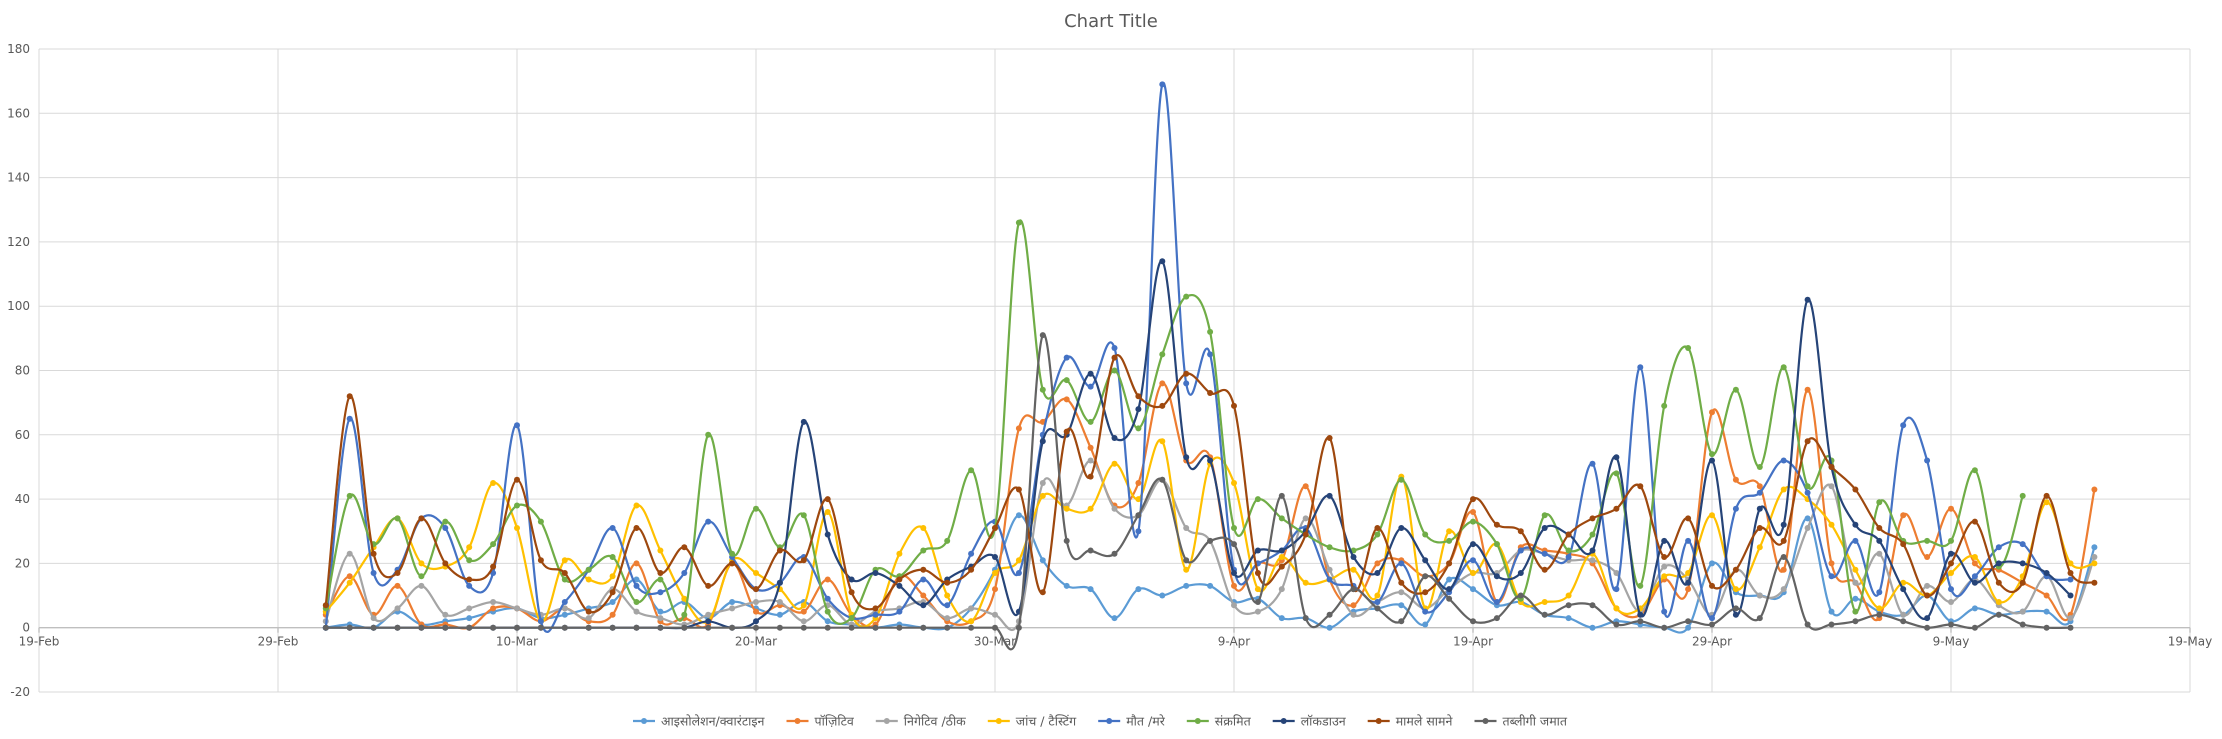 Image resolution: width=2222 pixels, height=739 pixels. What do you see at coordinates (1425, 721) in the screenshot?
I see `legend-label: मामले सामने` at bounding box center [1425, 721].